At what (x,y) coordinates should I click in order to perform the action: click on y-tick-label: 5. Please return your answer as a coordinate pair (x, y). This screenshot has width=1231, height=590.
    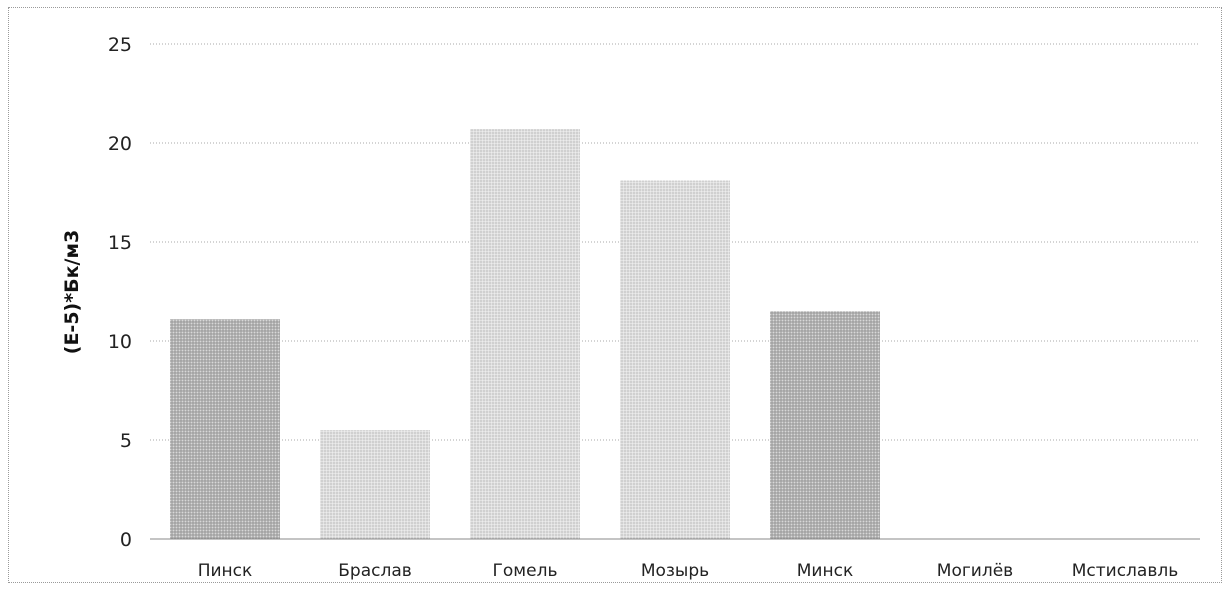
    Looking at the image, I should click on (126, 441).